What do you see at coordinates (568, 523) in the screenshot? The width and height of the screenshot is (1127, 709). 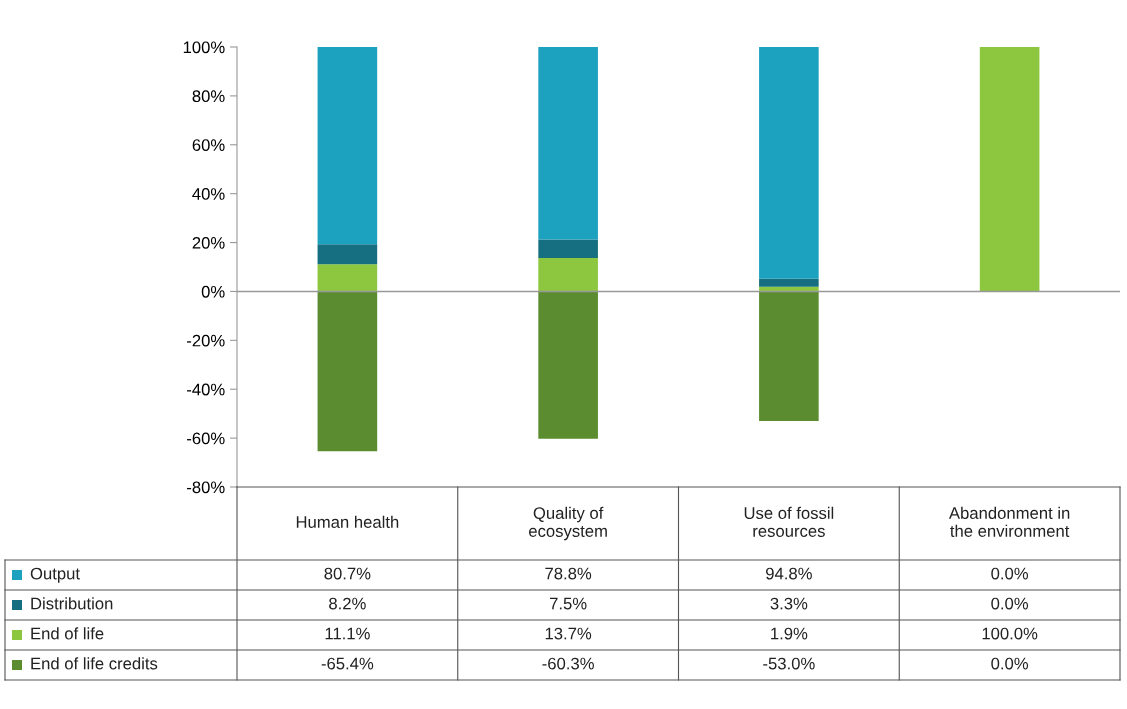 I see `x-tick-label: Quality of ecosystem` at bounding box center [568, 523].